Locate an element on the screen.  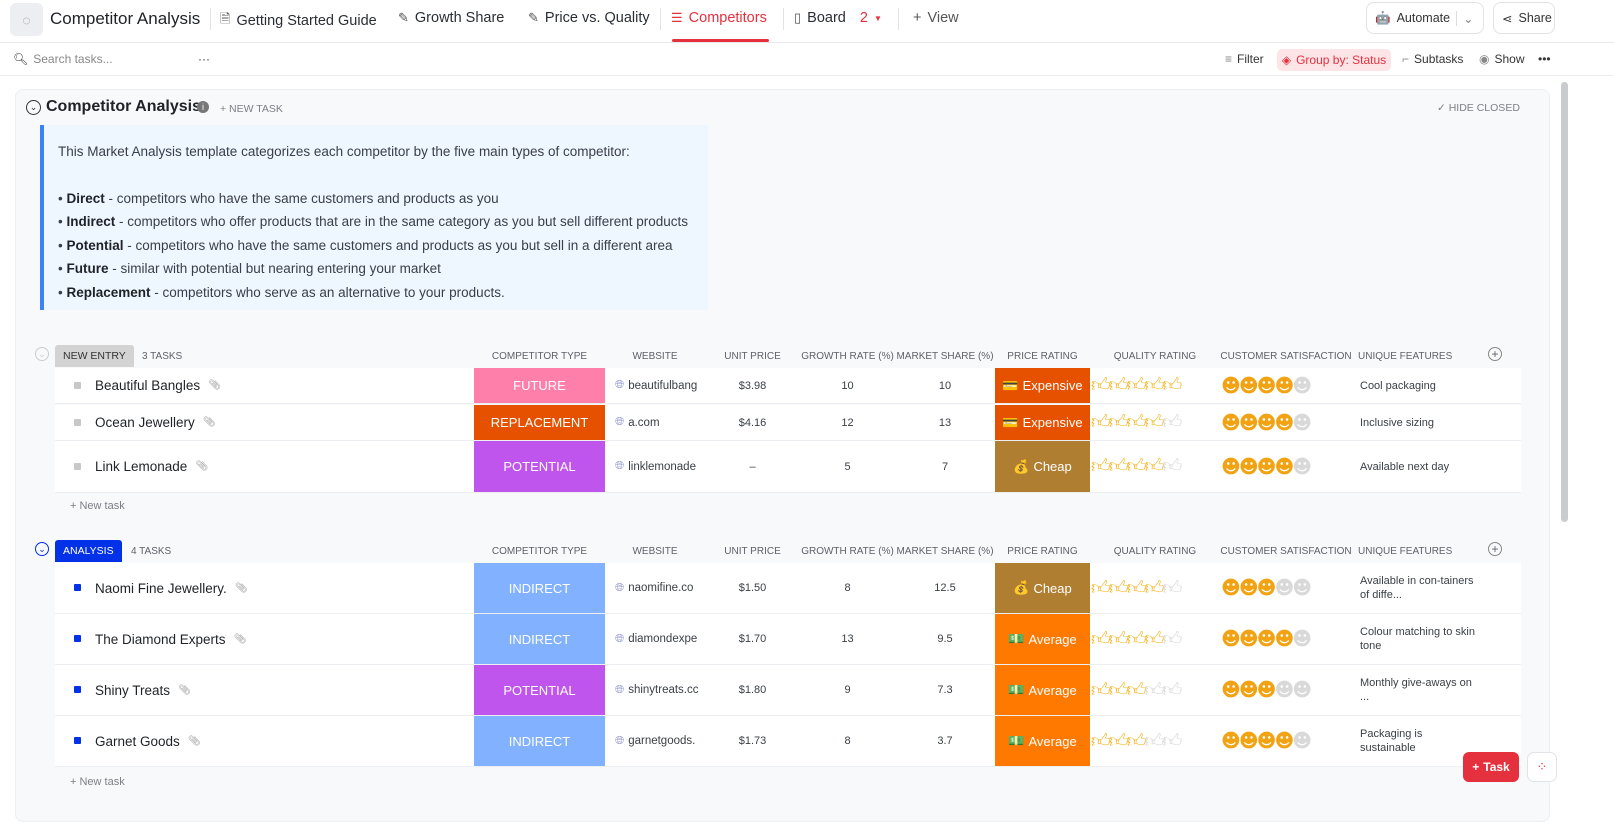
unit-price-cell: $3.98 is located at coordinates (752, 385).